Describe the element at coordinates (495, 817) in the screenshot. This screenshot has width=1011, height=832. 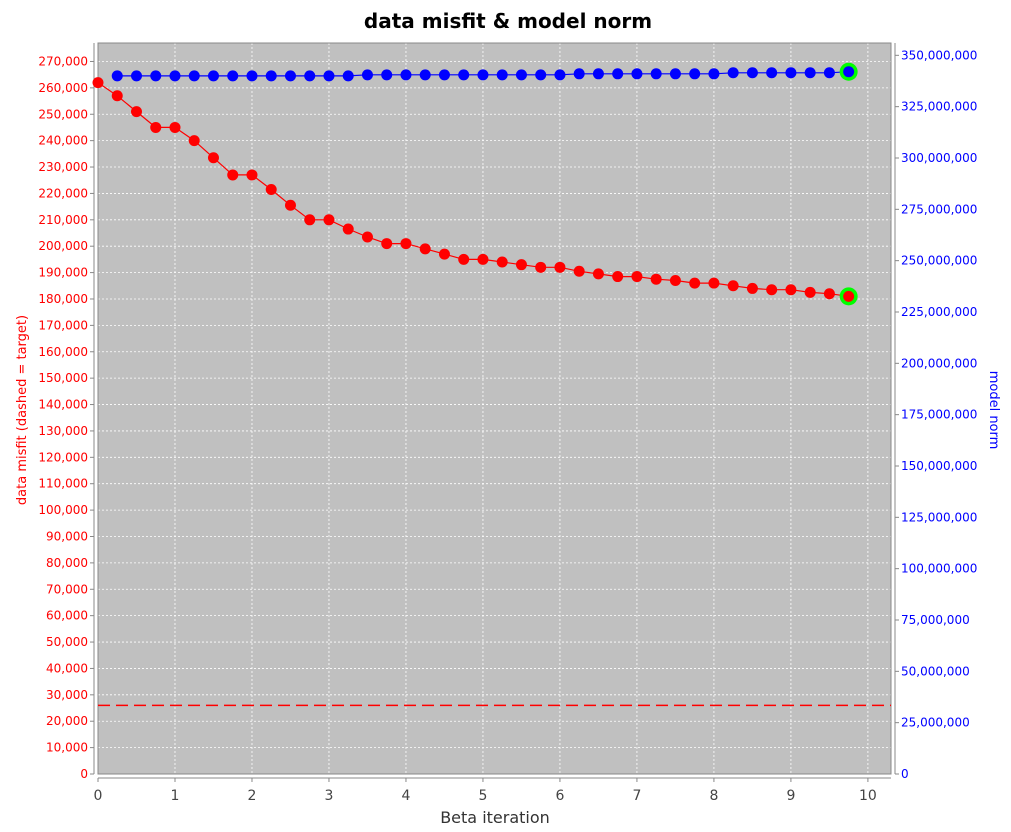
I see `x-axis-label: Beta iteration` at that location.